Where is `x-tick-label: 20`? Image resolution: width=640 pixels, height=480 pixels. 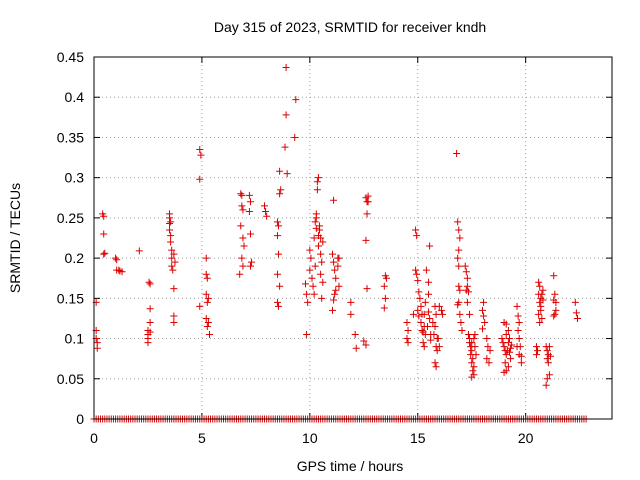
x-tick-label: 20 is located at coordinates (526, 438).